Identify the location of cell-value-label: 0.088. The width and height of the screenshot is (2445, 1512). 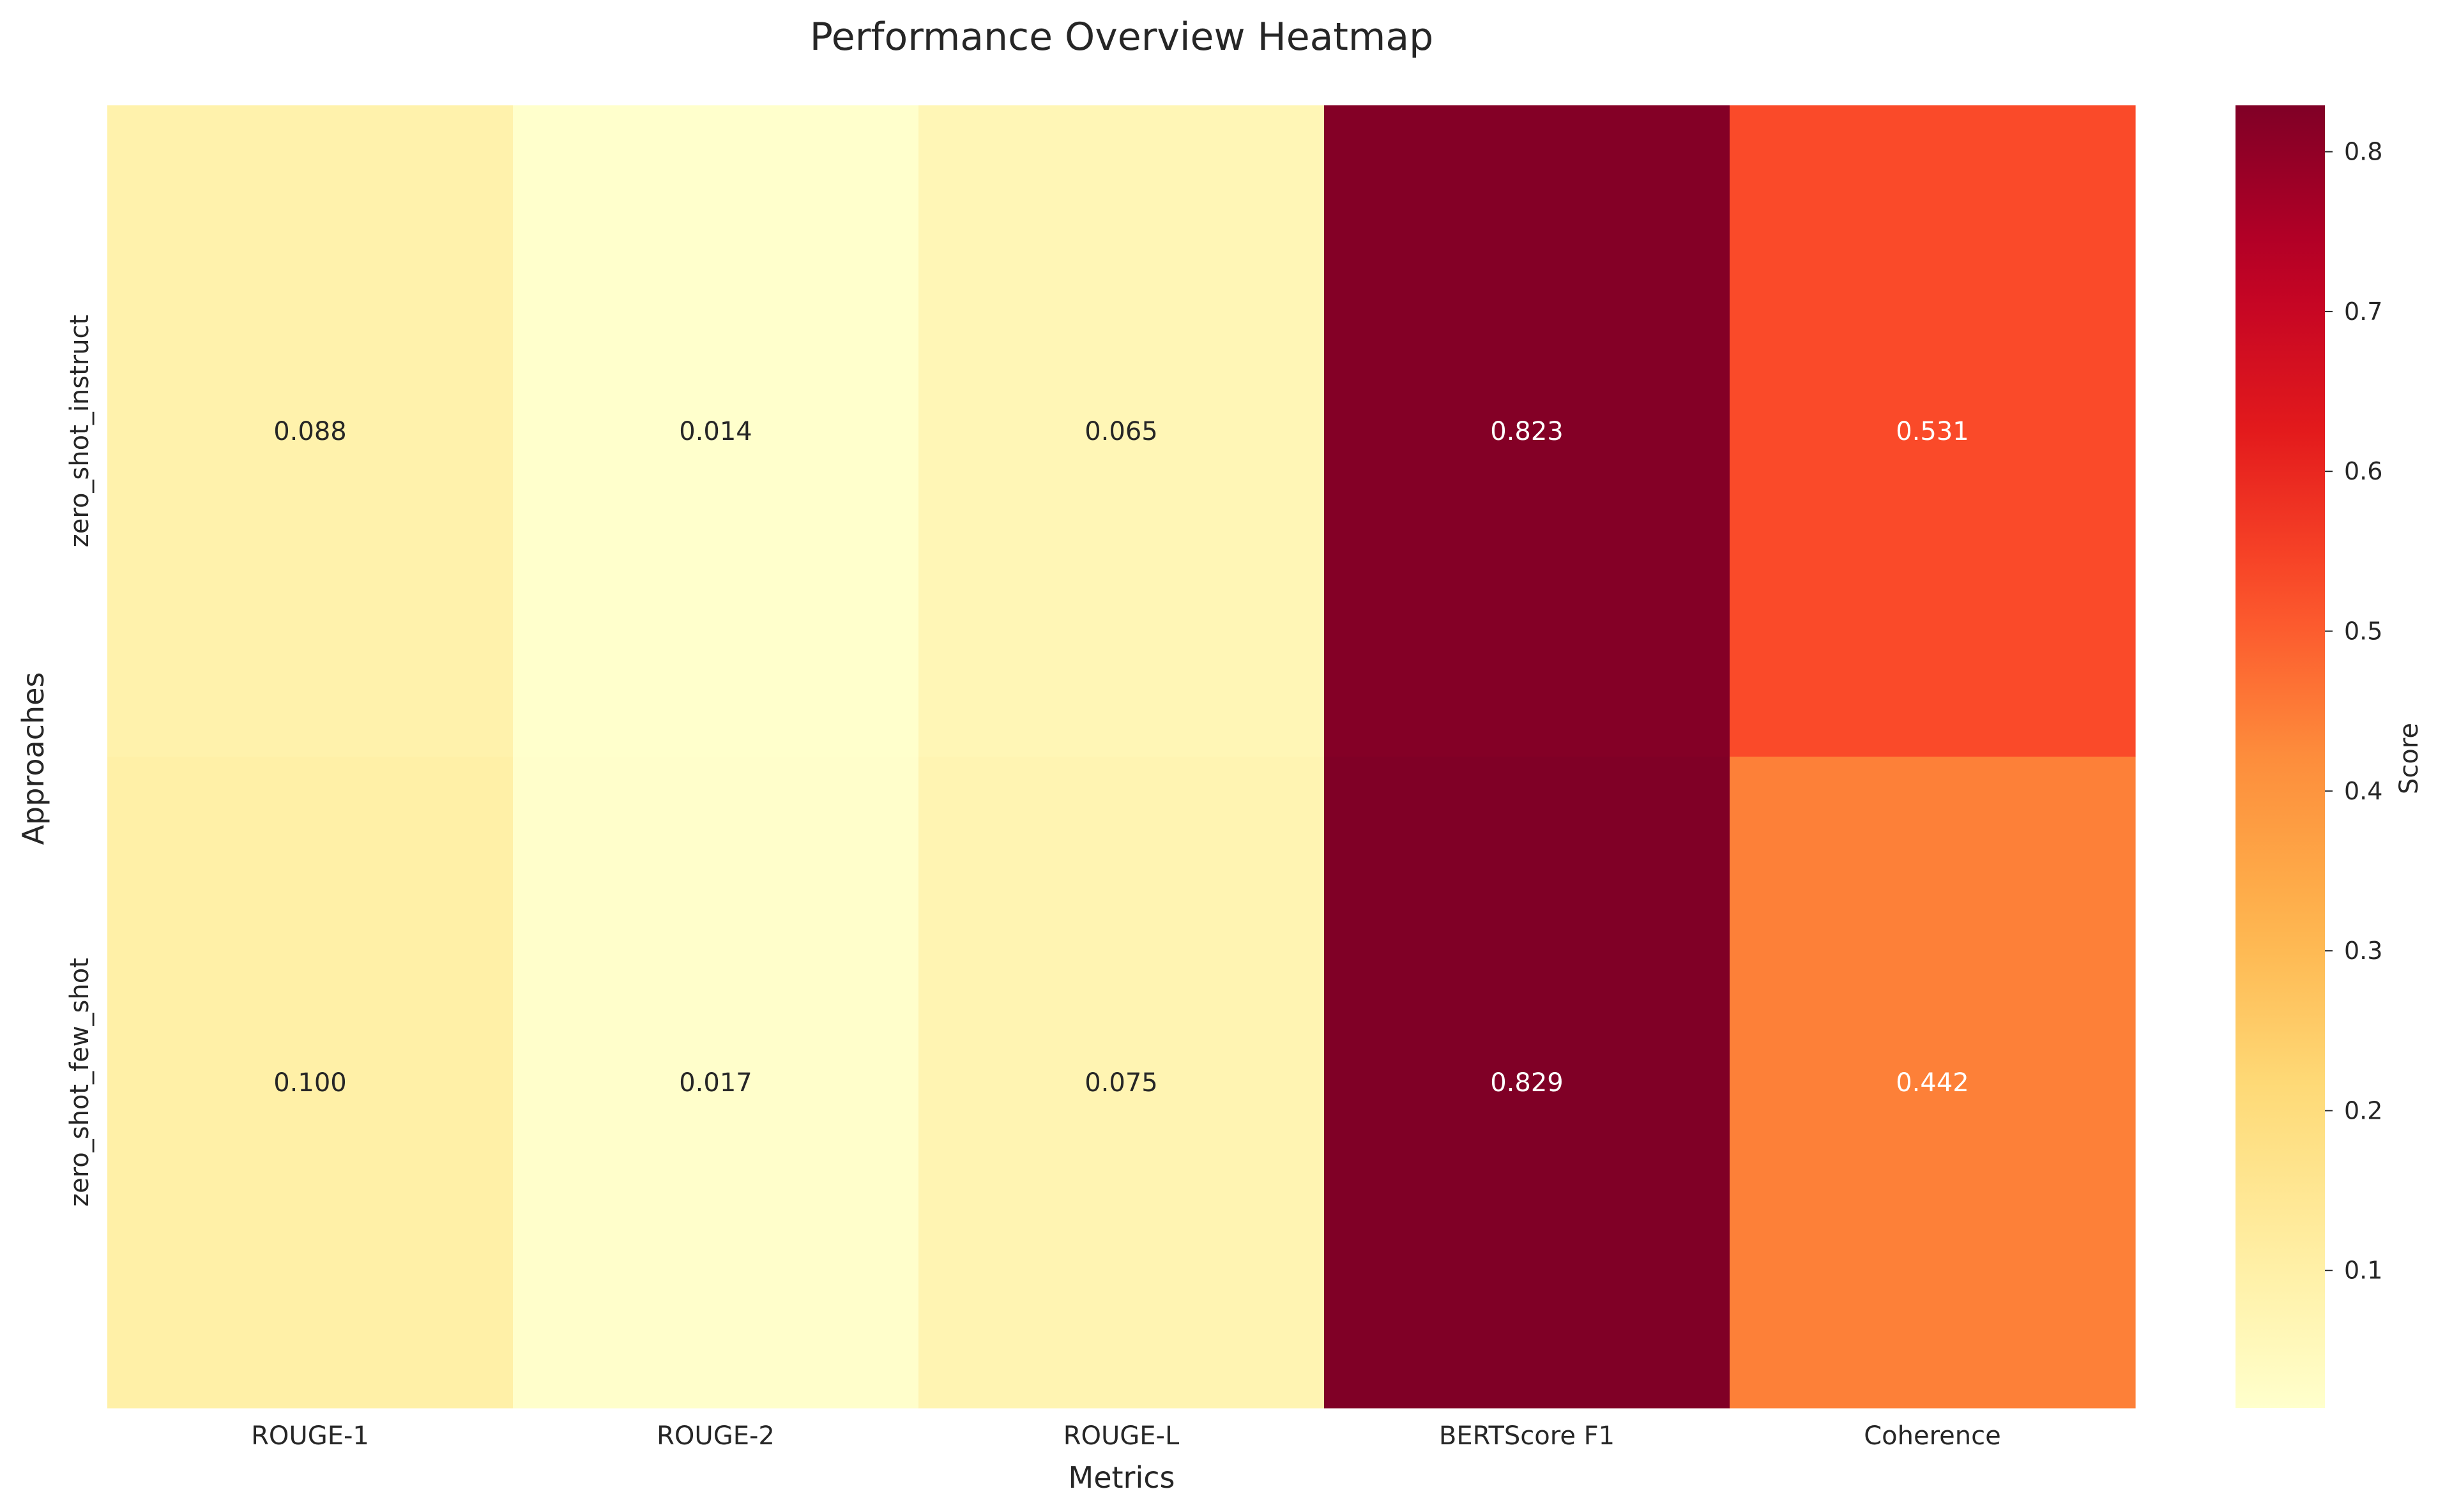
(310, 431).